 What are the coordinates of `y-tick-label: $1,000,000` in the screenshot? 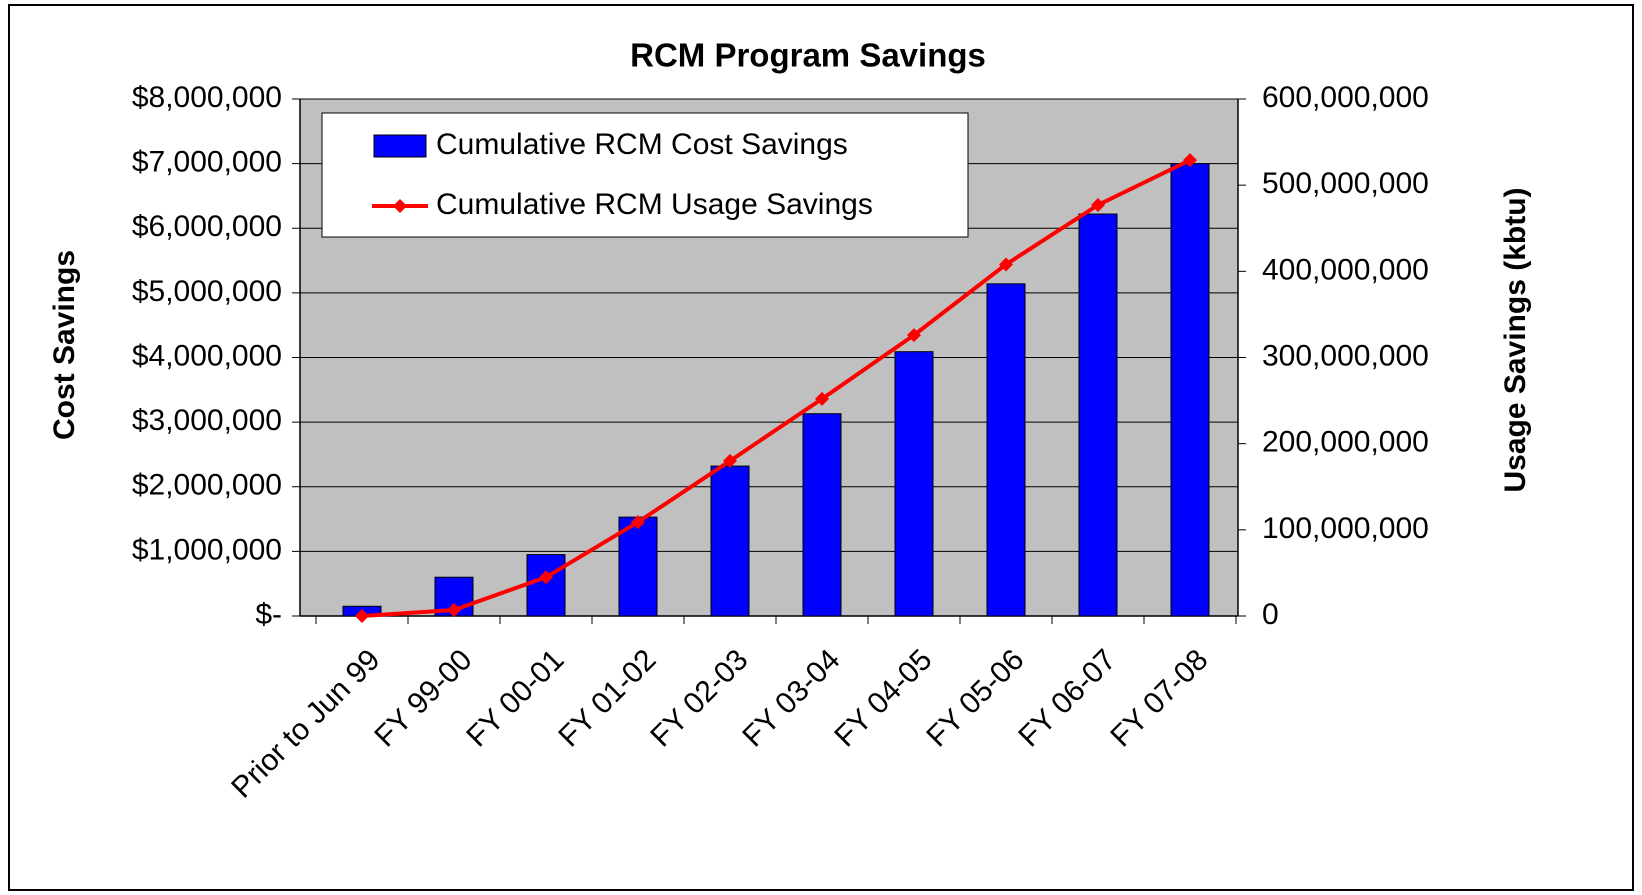 It's located at (207, 549).